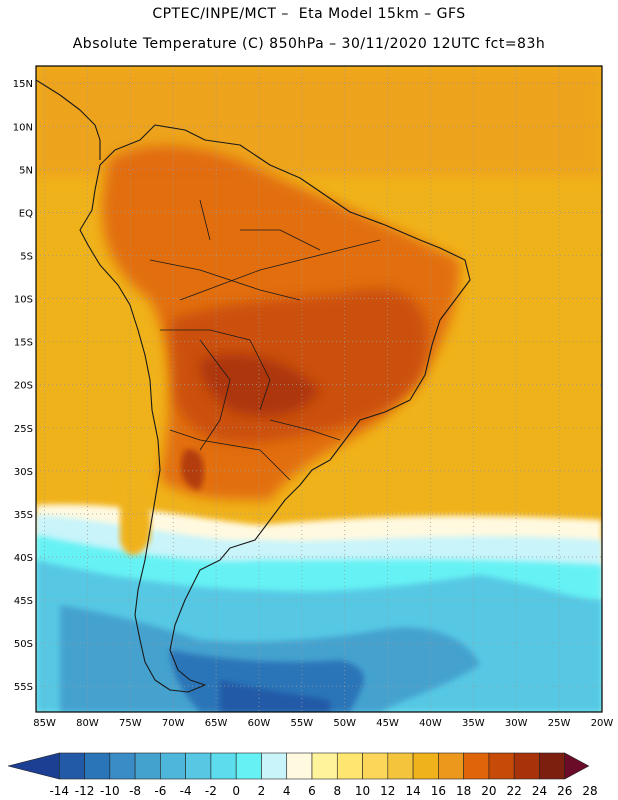 The image size is (618, 800). I want to click on lon-label: 60W, so click(259, 723).